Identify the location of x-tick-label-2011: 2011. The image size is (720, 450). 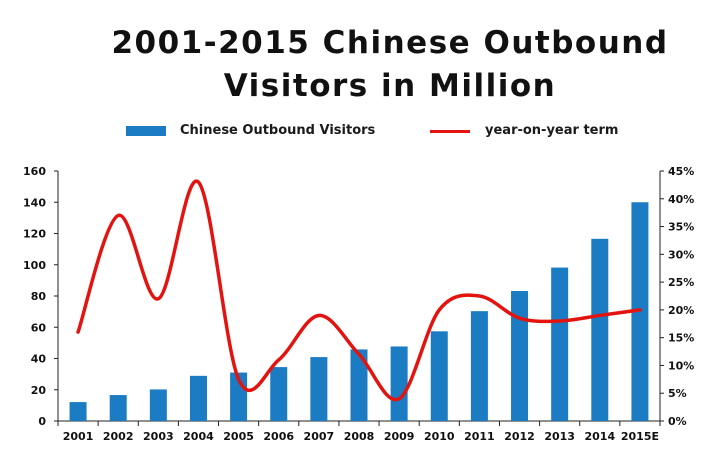
(479, 436).